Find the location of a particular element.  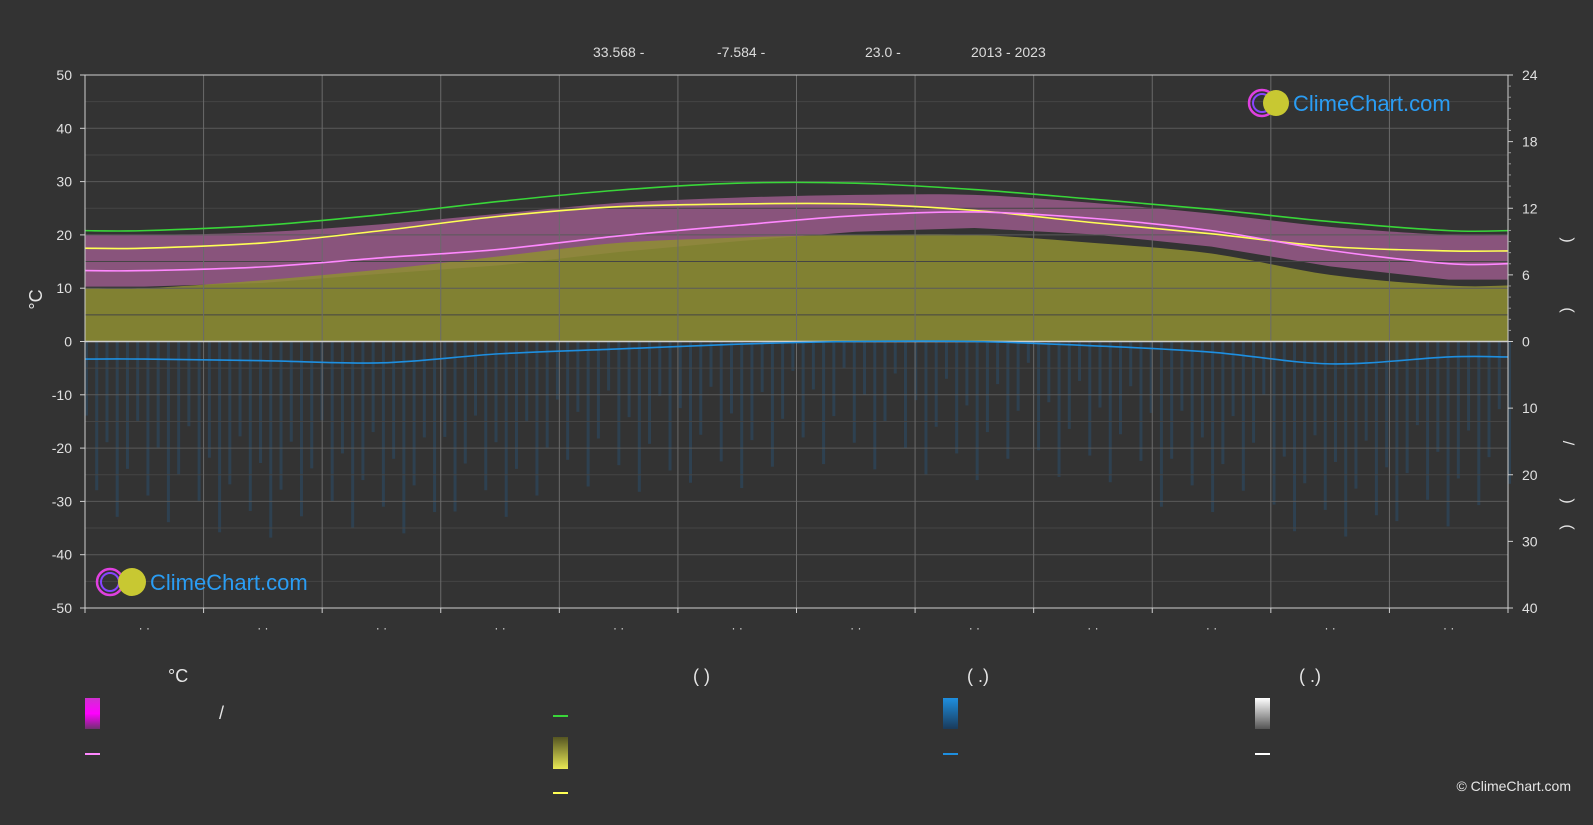

logo-sun-icon is located at coordinates (132, 582).